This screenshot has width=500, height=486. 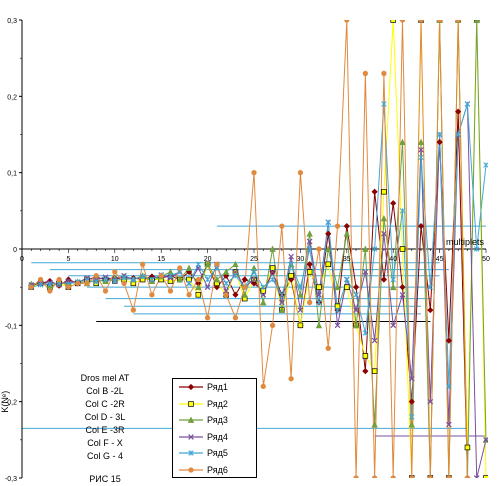 I want to click on x-tick-label: 0, so click(x=22, y=259).